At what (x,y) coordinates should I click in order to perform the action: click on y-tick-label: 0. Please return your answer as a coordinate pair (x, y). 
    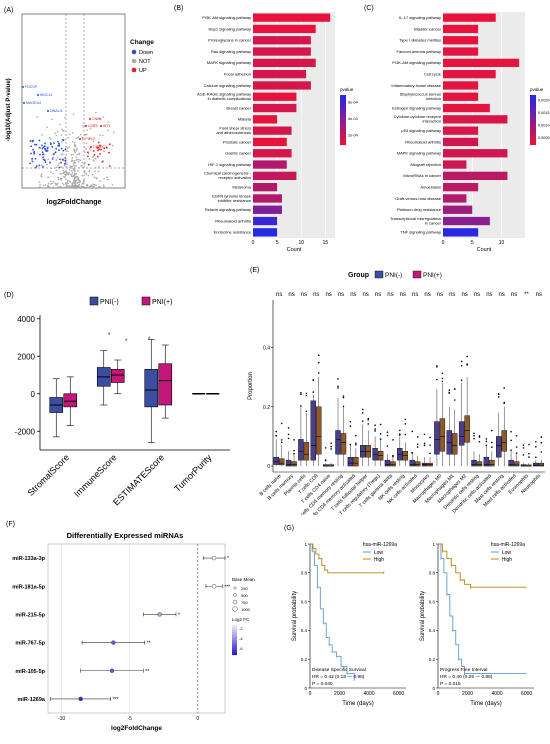
    Looking at the image, I should click on (268, 467).